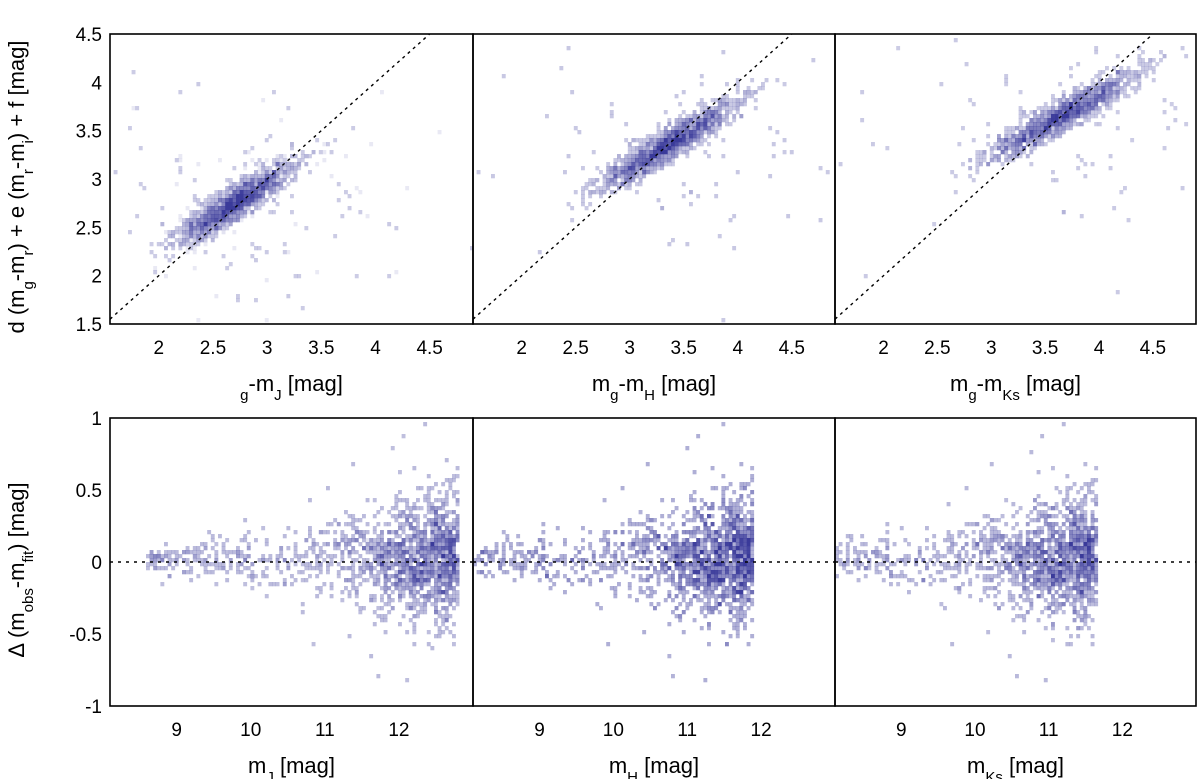 The image size is (1200, 779). What do you see at coordinates (632, 383) in the screenshot?
I see `x-axis-label-part: -m` at bounding box center [632, 383].